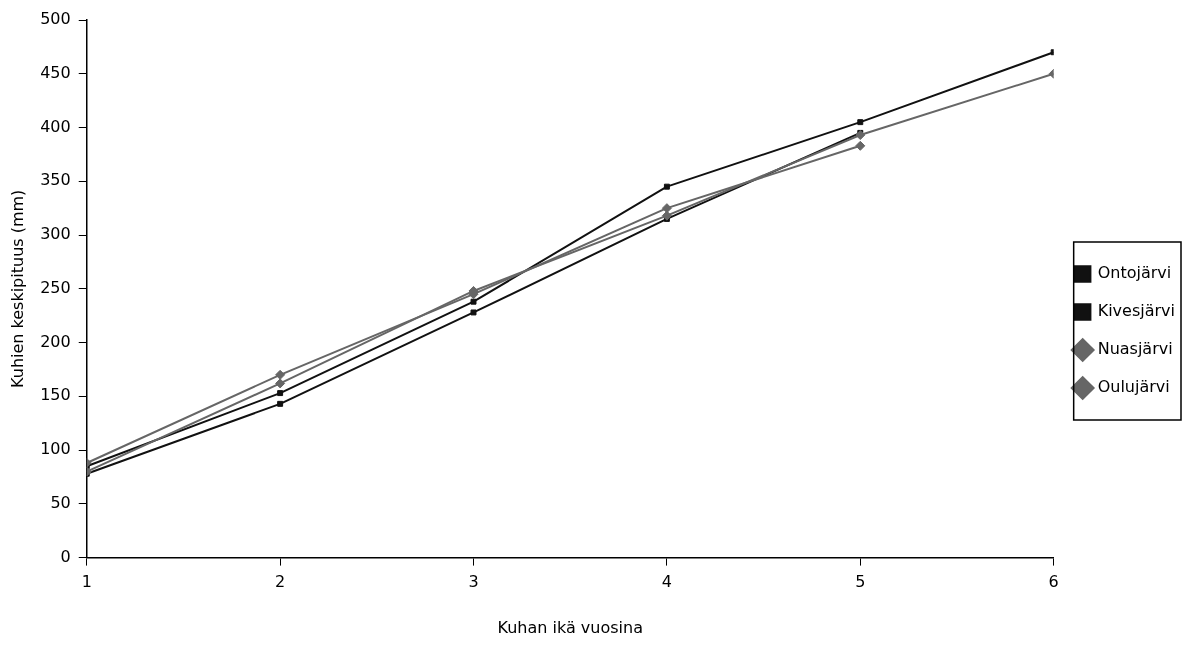  What do you see at coordinates (55, 180) in the screenshot?
I see `y-tick-label: 350` at bounding box center [55, 180].